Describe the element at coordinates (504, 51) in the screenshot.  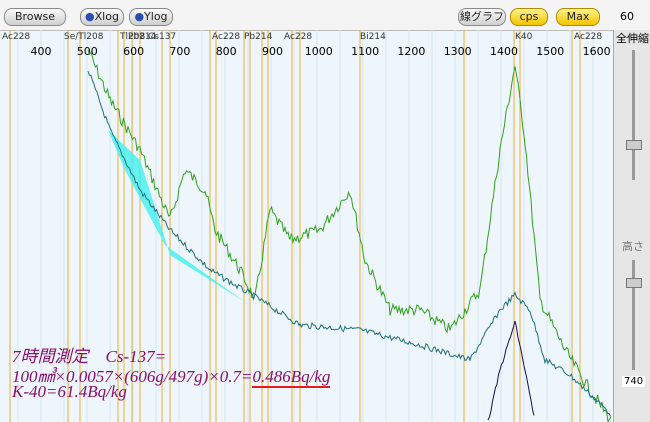
I see `x-tick-label: 1400` at that location.